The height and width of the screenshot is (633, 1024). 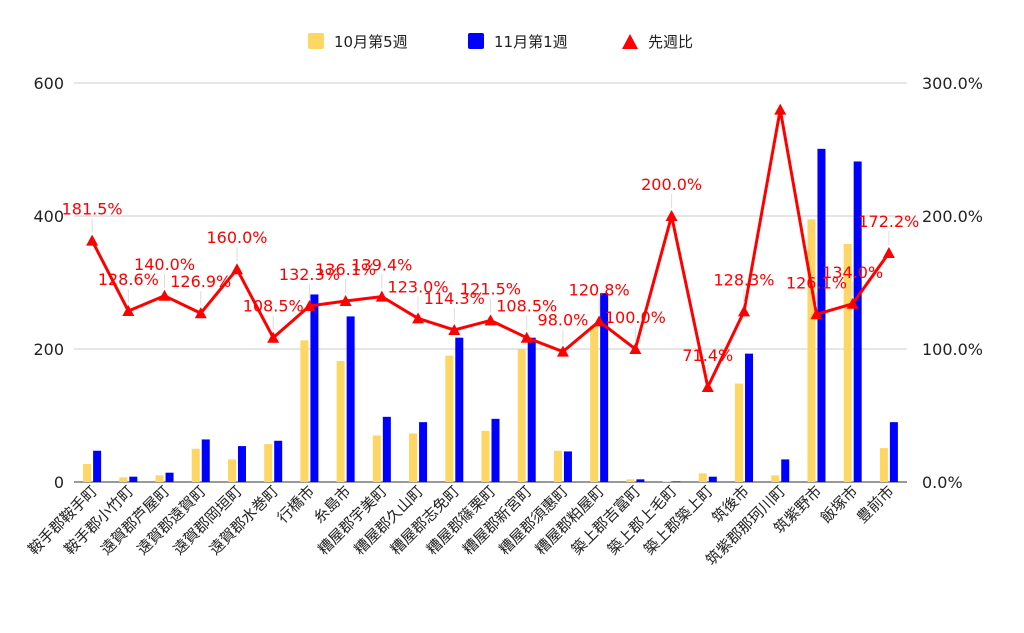 What do you see at coordinates (92, 209) in the screenshot?
I see `ratio-data-label: 181.5%` at bounding box center [92, 209].